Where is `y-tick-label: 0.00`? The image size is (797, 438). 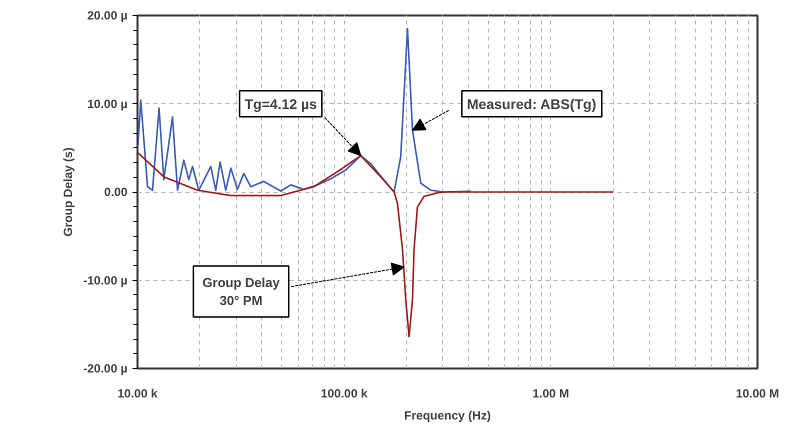 y-tick-label: 0.00 is located at coordinates (116, 192).